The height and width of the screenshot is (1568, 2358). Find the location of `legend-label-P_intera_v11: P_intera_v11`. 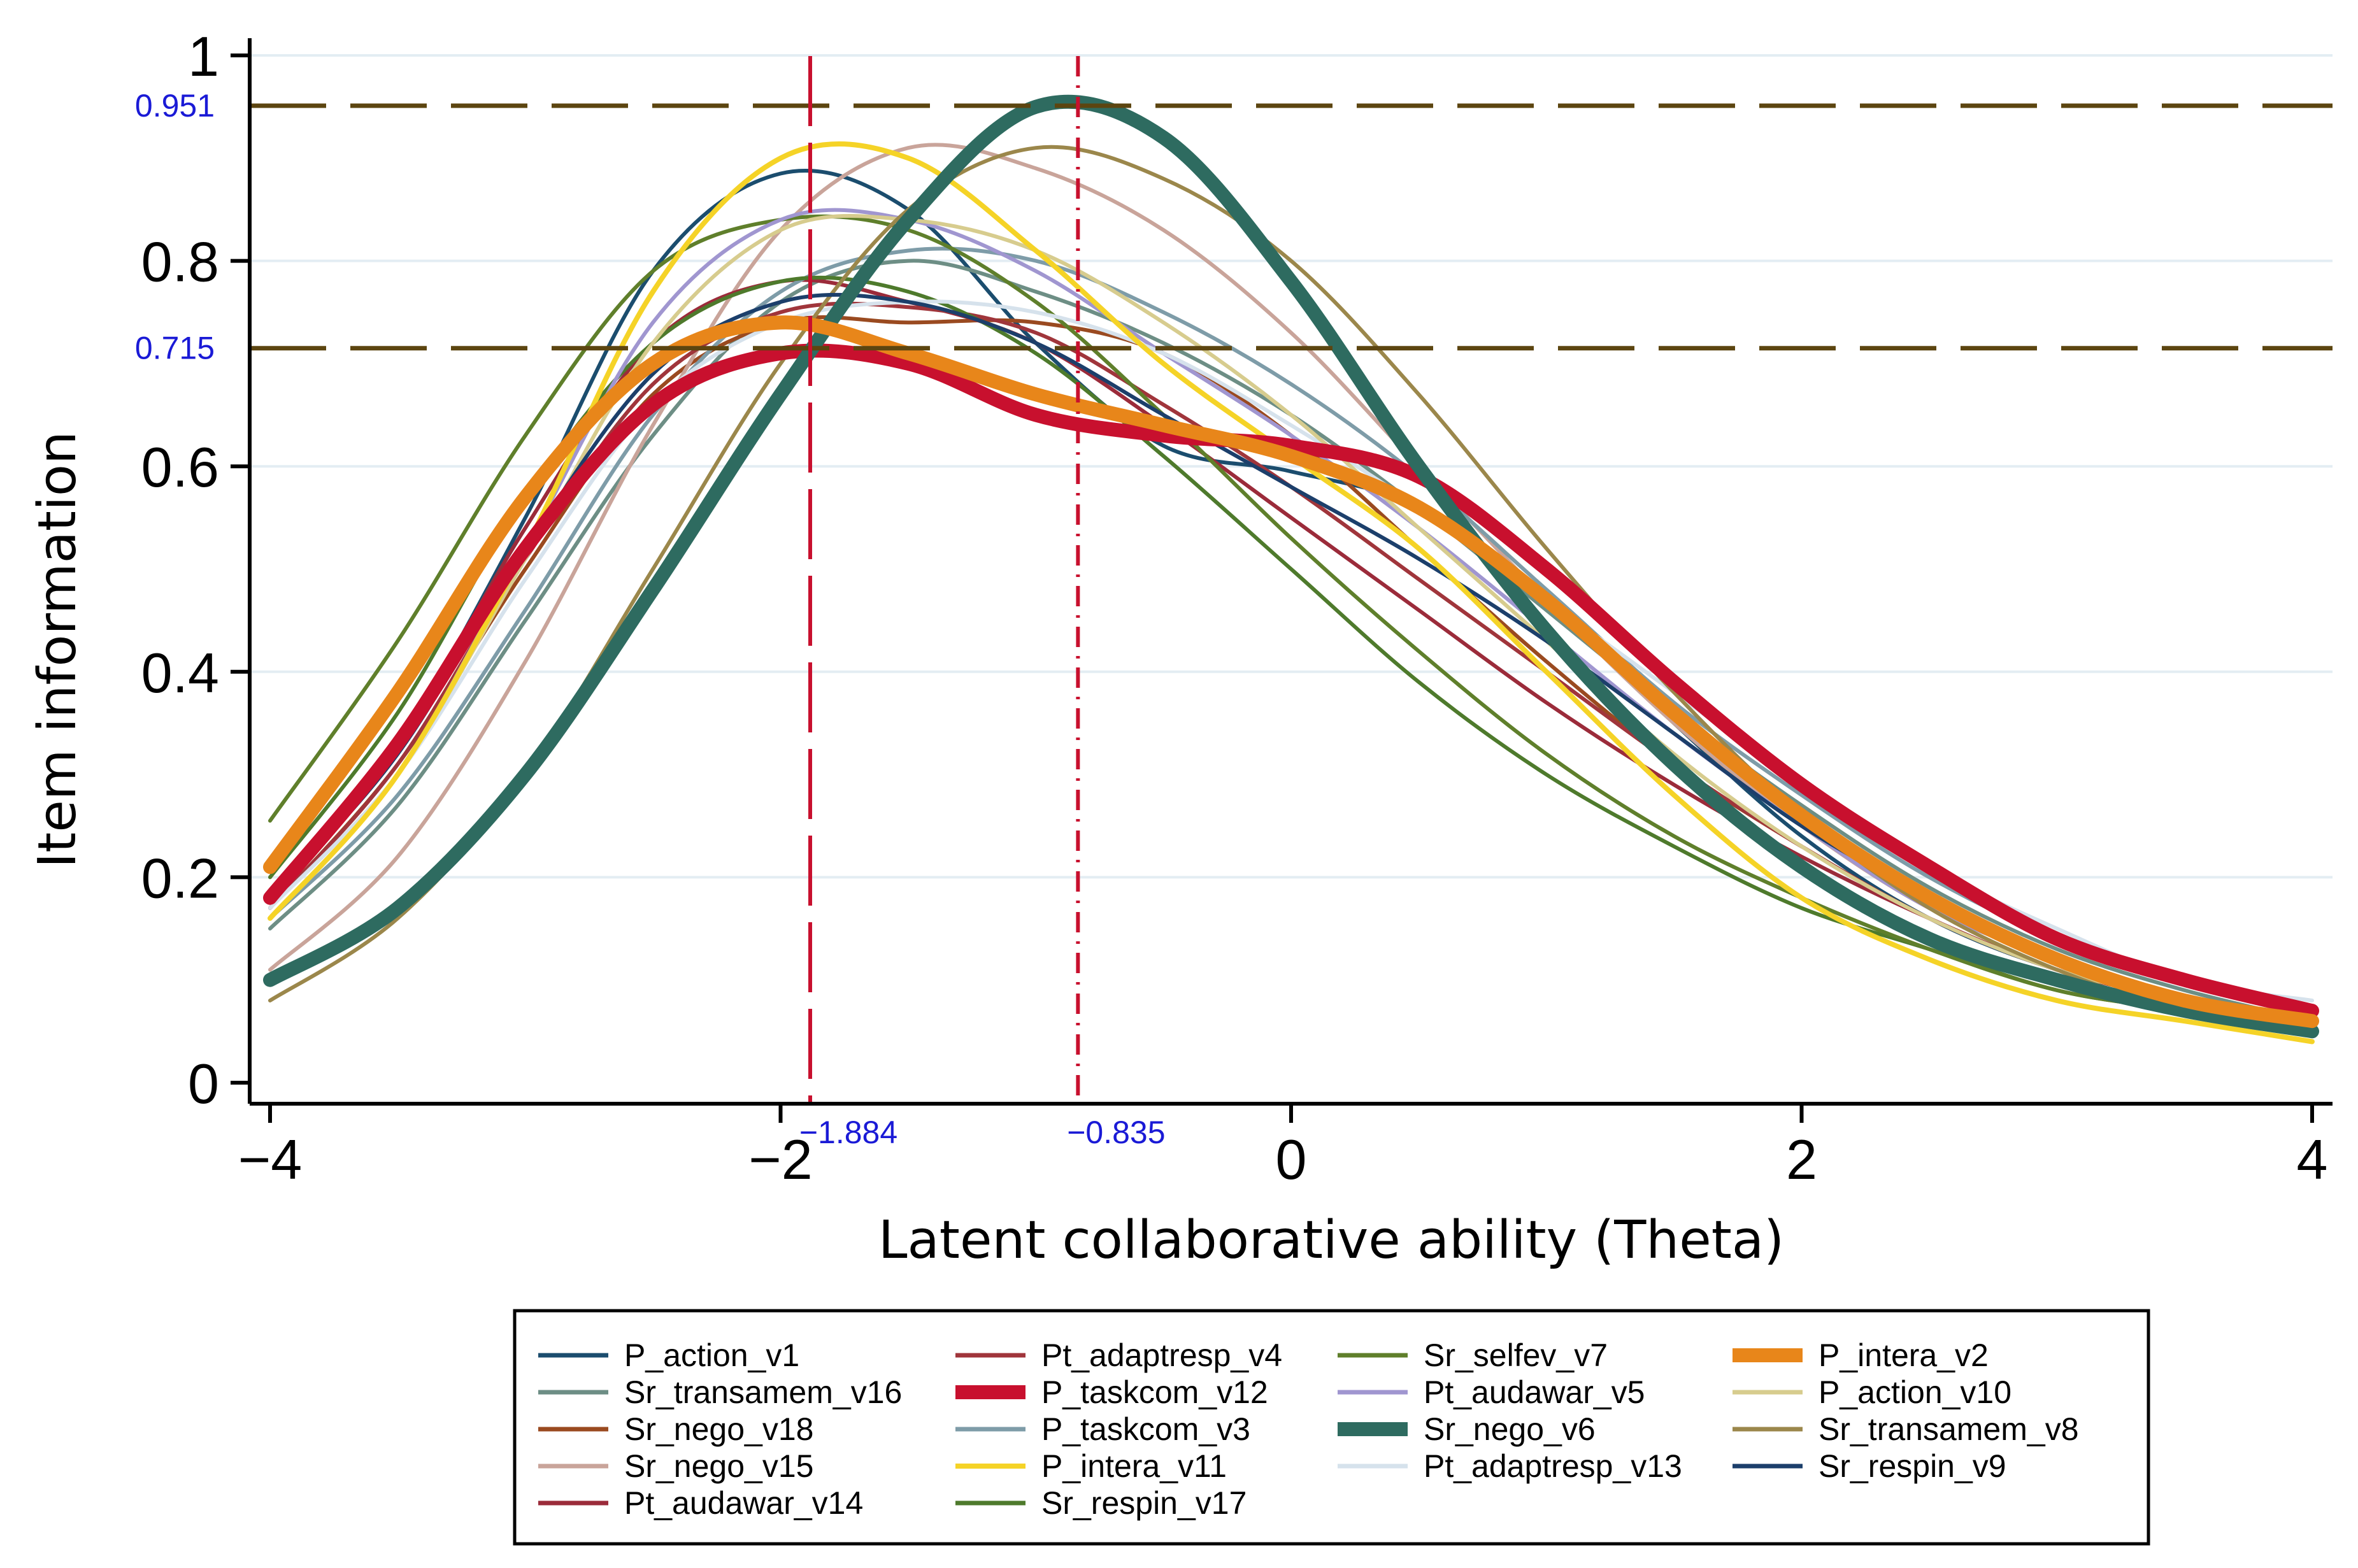

legend-label-P_intera_v11: P_intera_v11 is located at coordinates (1134, 1466).